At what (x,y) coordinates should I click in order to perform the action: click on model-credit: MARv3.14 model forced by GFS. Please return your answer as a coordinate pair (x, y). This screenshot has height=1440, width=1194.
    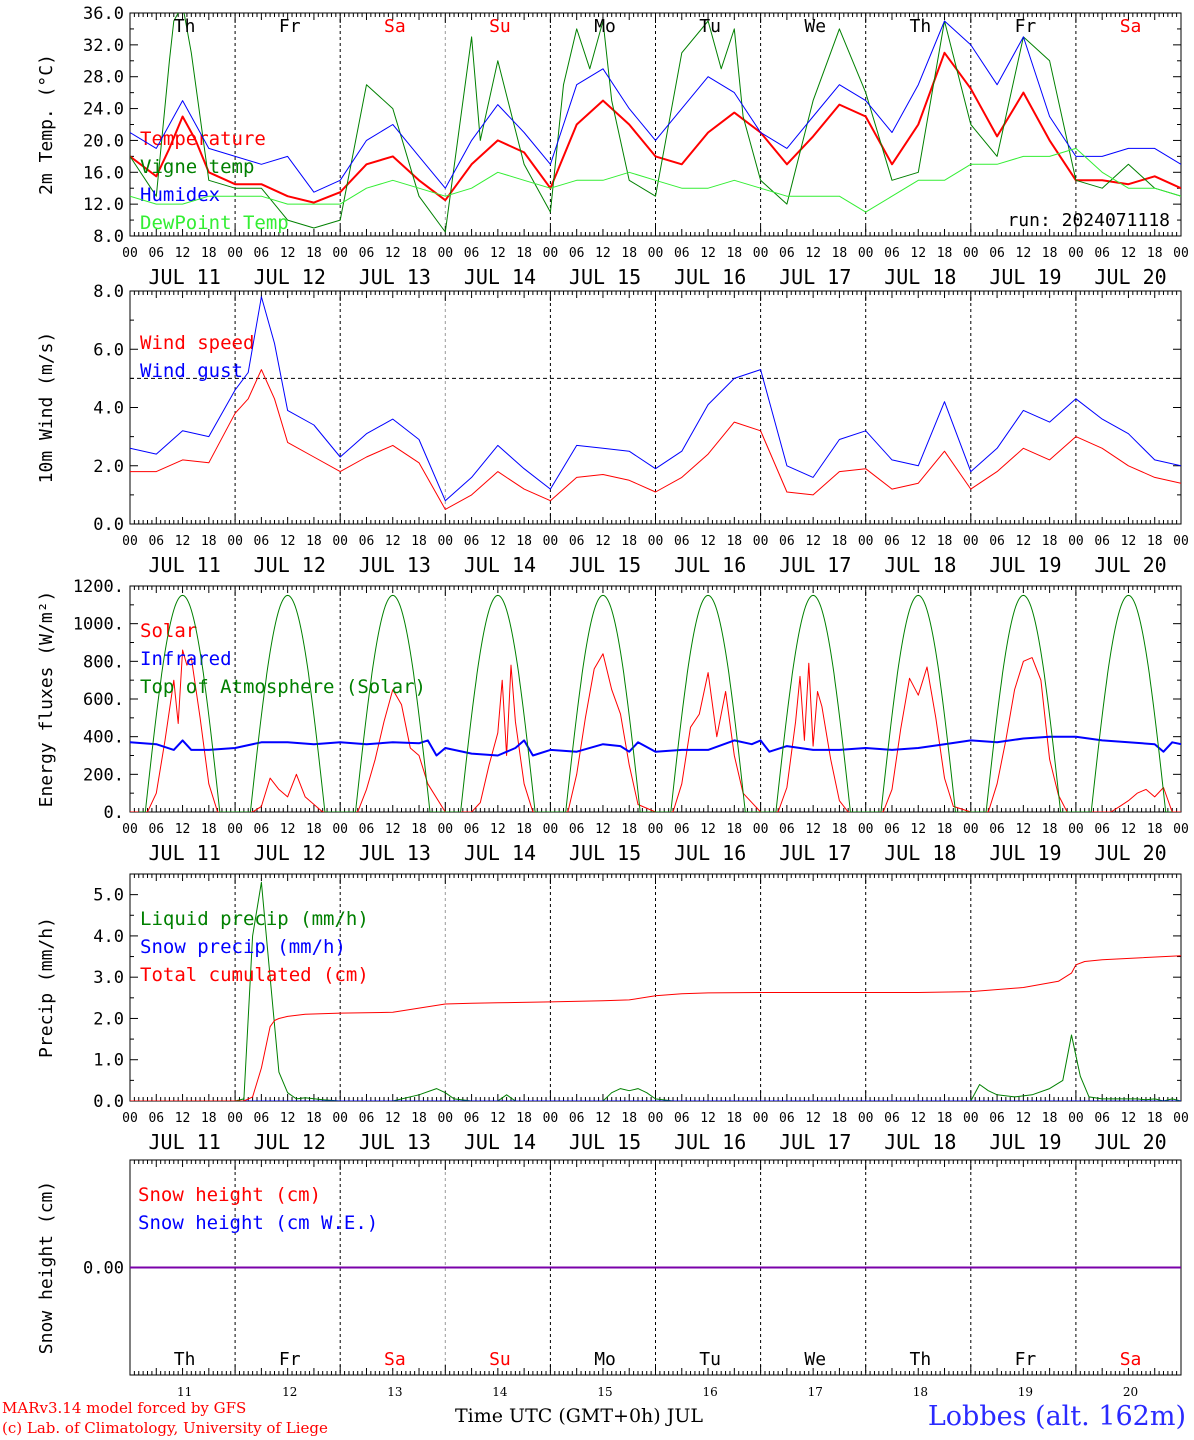
    Looking at the image, I should click on (124, 1408).